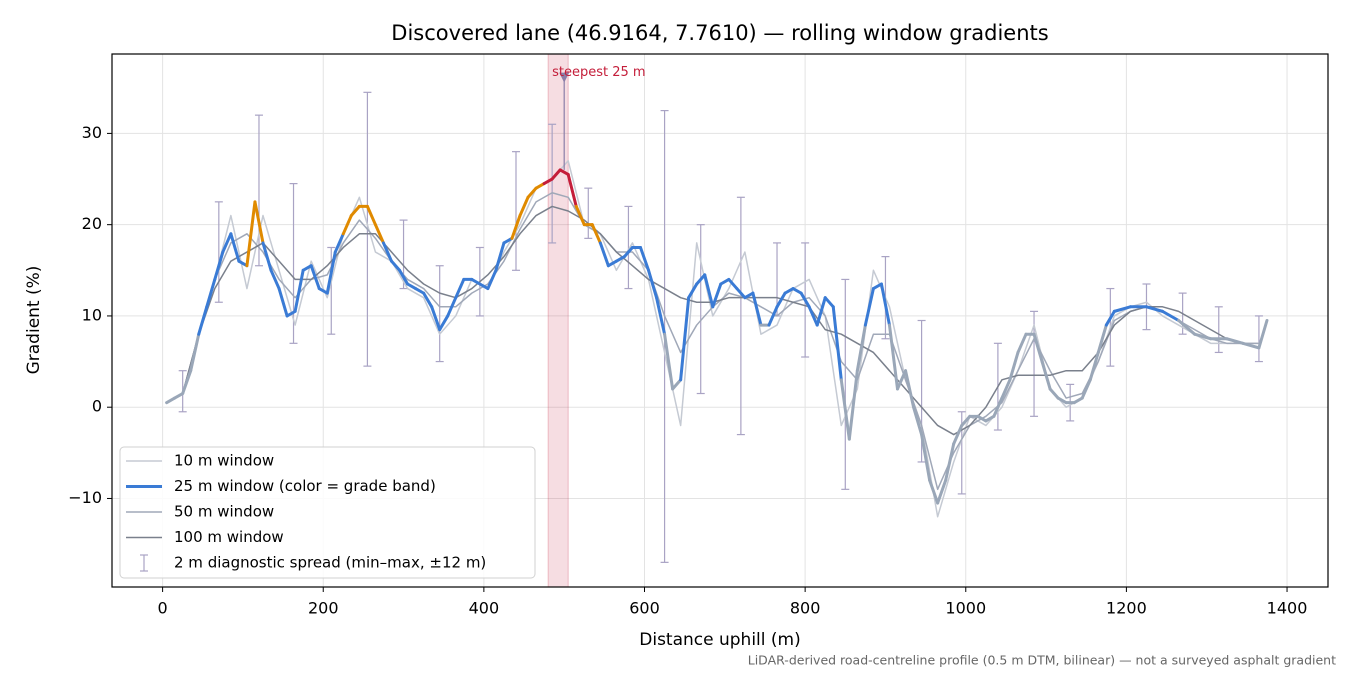  What do you see at coordinates (1126, 608) in the screenshot?
I see `x-tick-label: 1200` at bounding box center [1126, 608].